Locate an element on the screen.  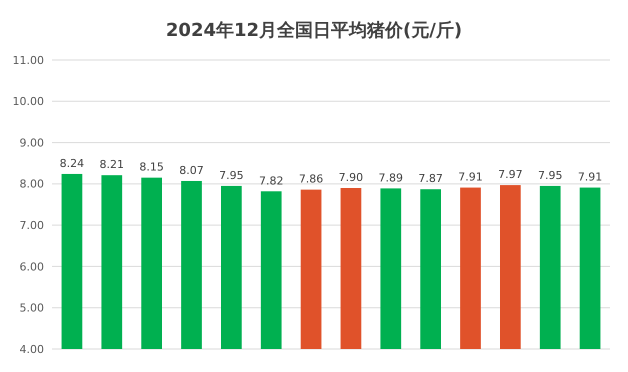
y-tick-label: 6.00 is located at coordinates (32, 267).